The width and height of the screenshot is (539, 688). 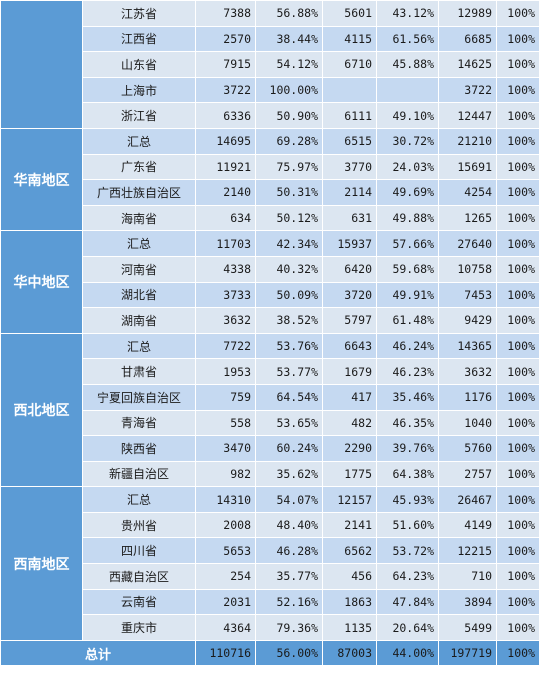 What do you see at coordinates (289, 218) in the screenshot?
I see `value-cell: 50.12%` at bounding box center [289, 218].